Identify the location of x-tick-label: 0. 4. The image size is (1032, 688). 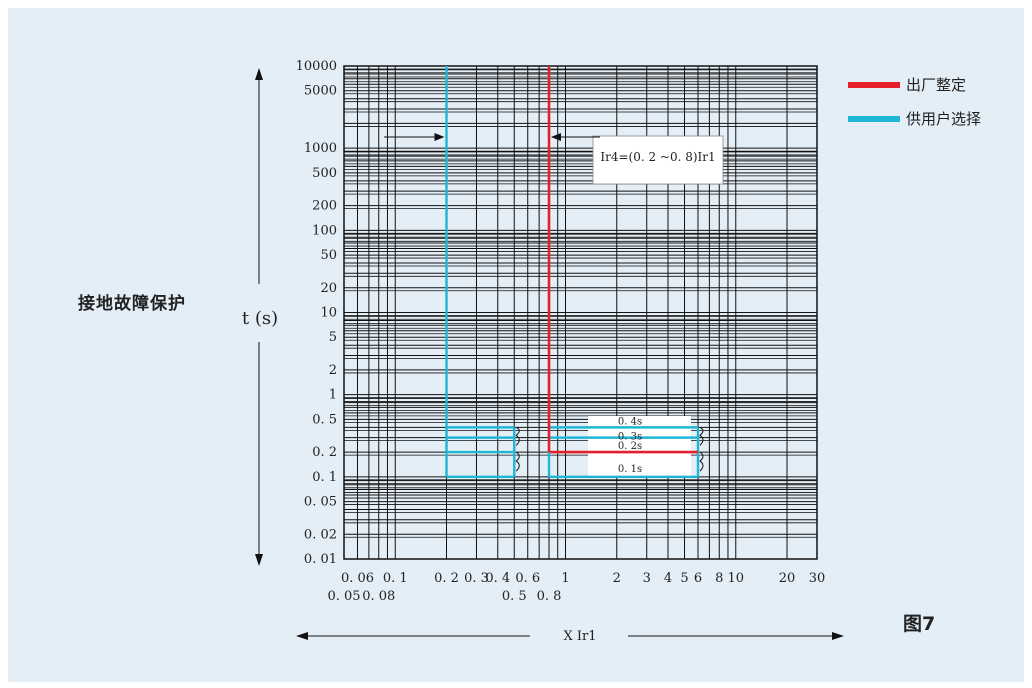
(497, 578).